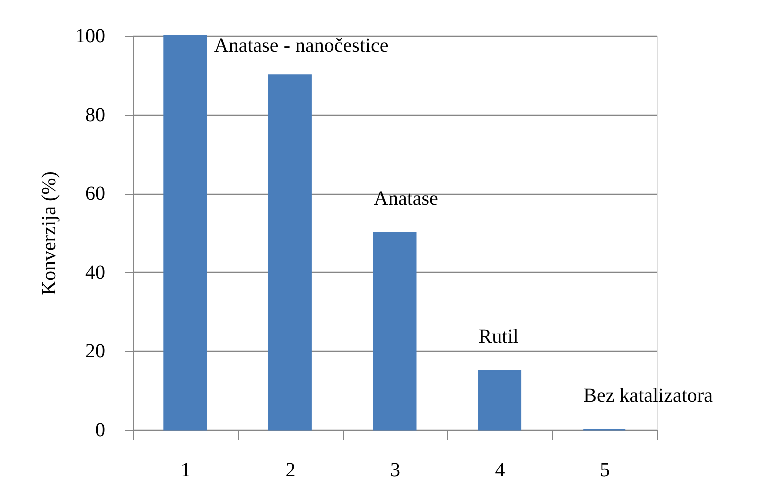 The width and height of the screenshot is (766, 489). Describe the element at coordinates (49, 234) in the screenshot. I see `y-axis-title: Konverzija (%)` at that location.